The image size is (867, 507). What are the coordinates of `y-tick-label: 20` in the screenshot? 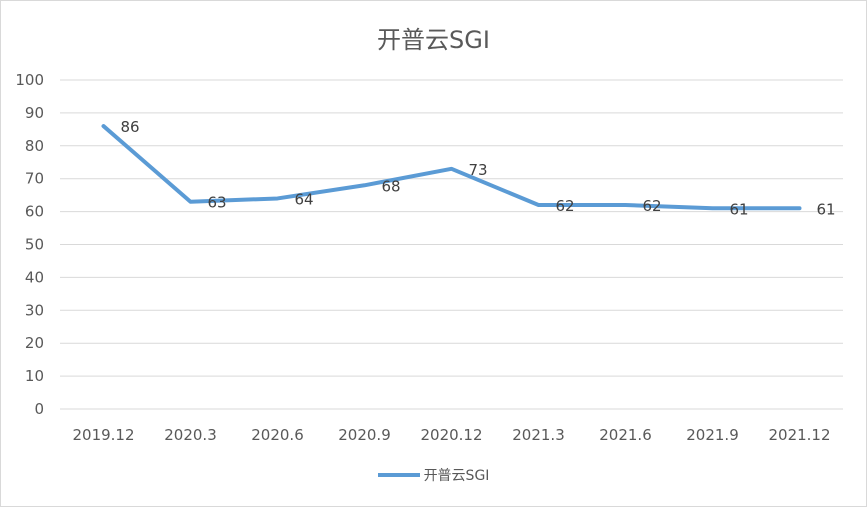 It's located at (34, 343).